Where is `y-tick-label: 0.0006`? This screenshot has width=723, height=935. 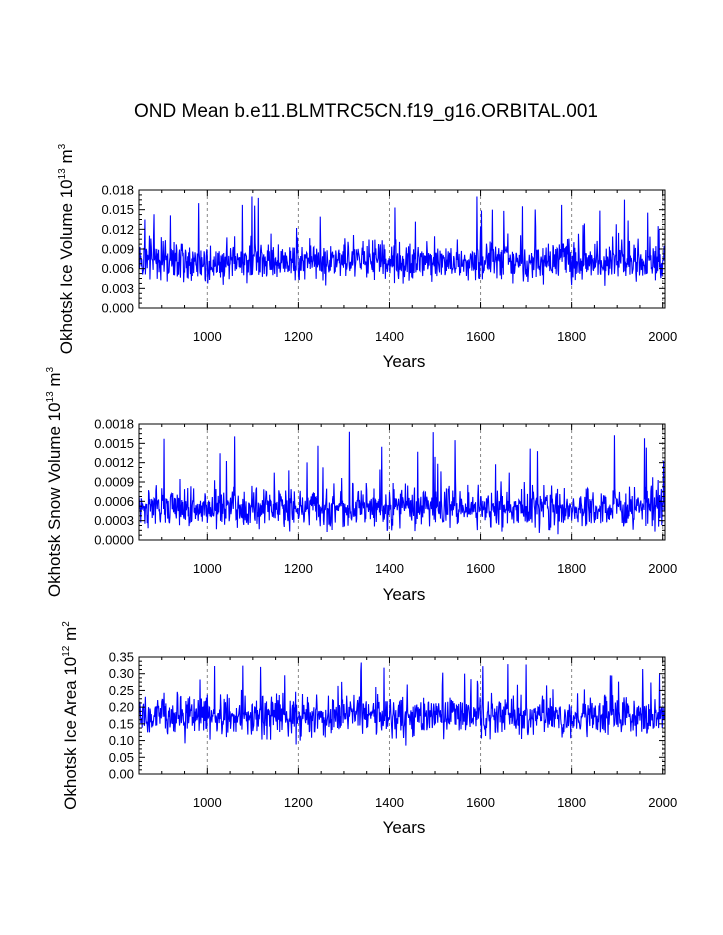 y-tick-label: 0.0006 is located at coordinates (114, 501).